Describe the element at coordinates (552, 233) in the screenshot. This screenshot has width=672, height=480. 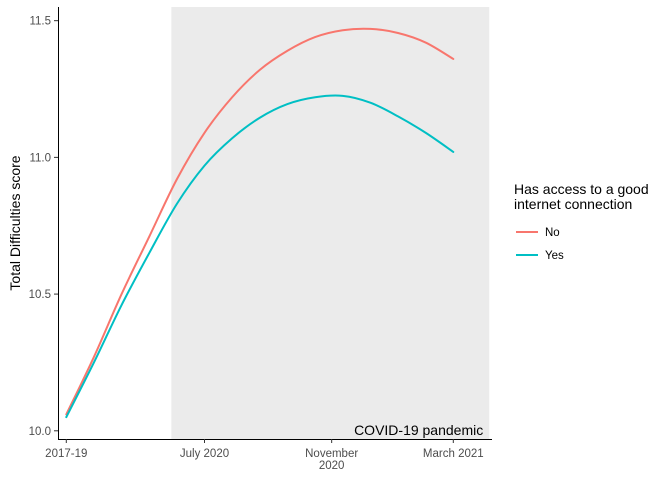
I see `legend-label-no: No` at that location.